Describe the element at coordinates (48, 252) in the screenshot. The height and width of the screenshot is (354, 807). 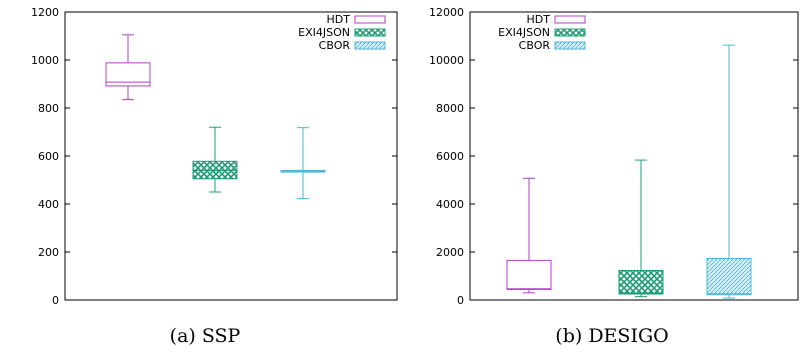
I see `y-tick-label: 200` at that location.